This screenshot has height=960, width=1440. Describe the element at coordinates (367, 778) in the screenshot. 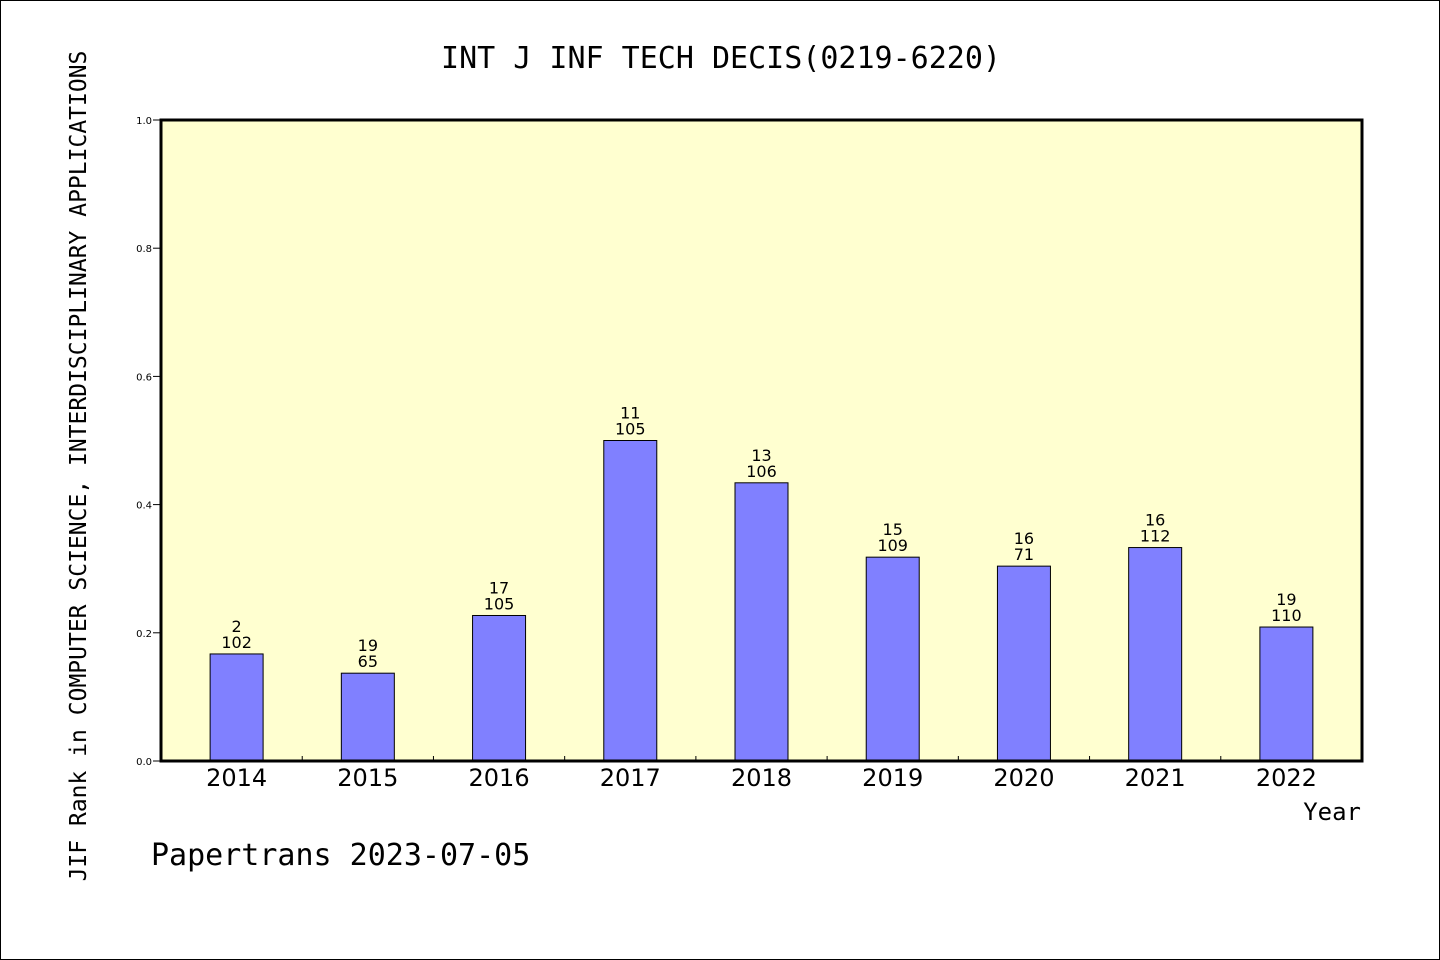

I see `x-tick-label: 2015` at that location.